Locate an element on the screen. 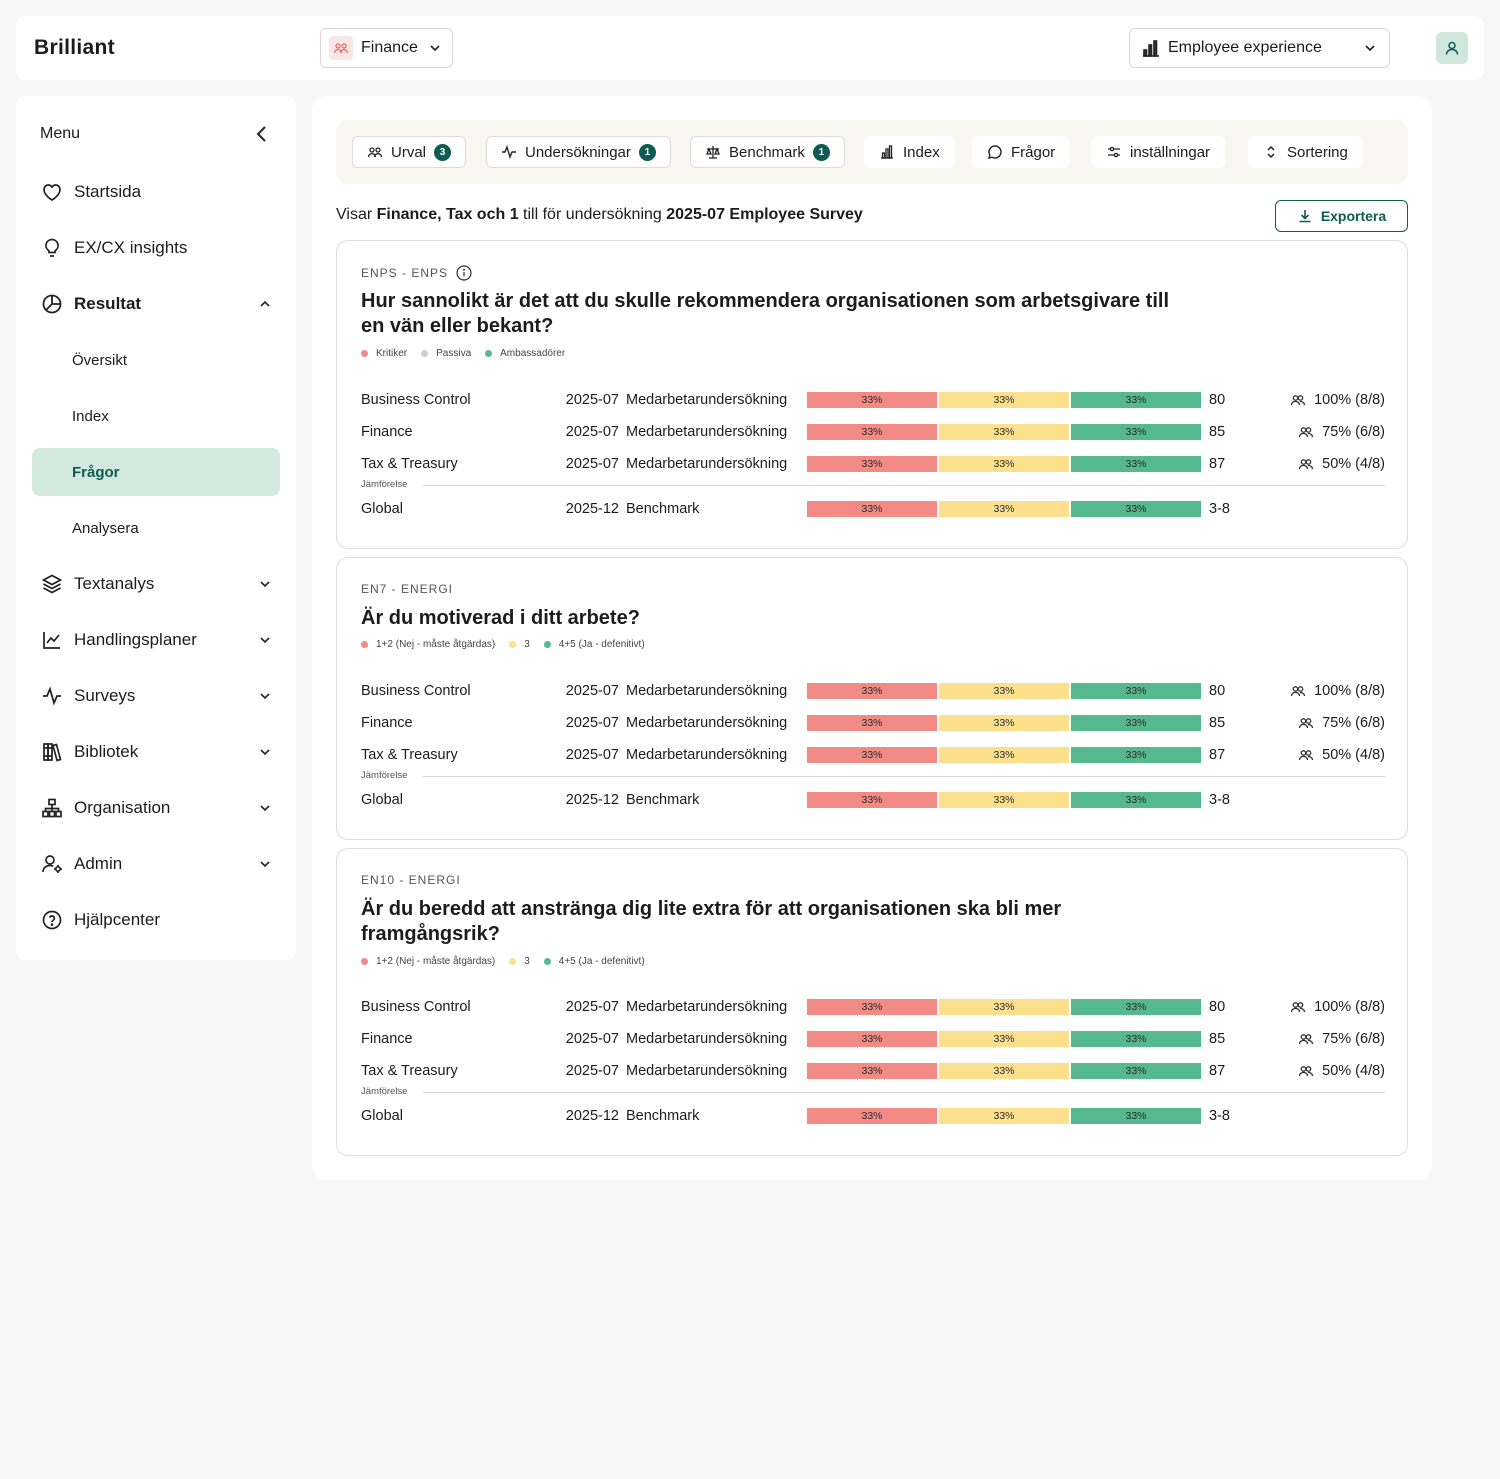 The image size is (1500, 1479). filter-sortering-button: Sortering is located at coordinates (1305, 152).